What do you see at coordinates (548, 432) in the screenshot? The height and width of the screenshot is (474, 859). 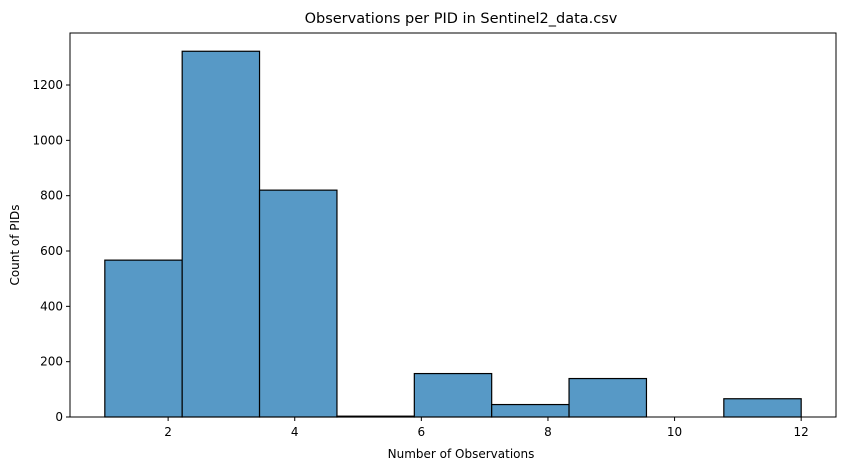 I see `x-tick-label: 8` at bounding box center [548, 432].